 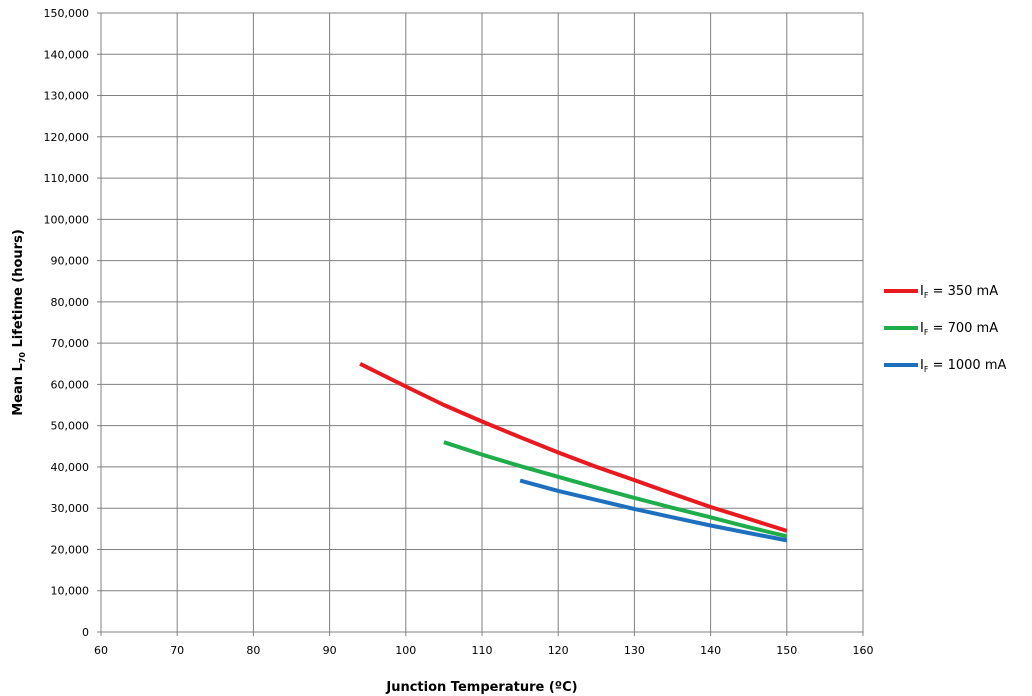 I want to click on x-axis-ticks: 60 70 80 90 100 110 120 130 140 150 160, so click(x=484, y=644).